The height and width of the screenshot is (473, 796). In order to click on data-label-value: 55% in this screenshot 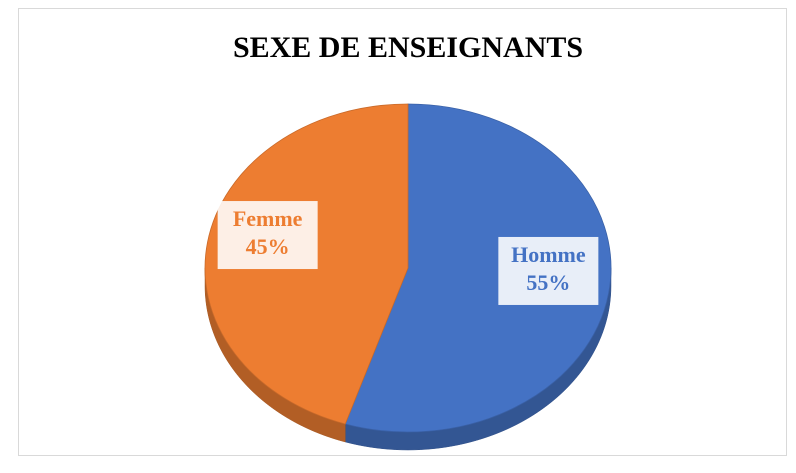, I will do `click(548, 282)`.